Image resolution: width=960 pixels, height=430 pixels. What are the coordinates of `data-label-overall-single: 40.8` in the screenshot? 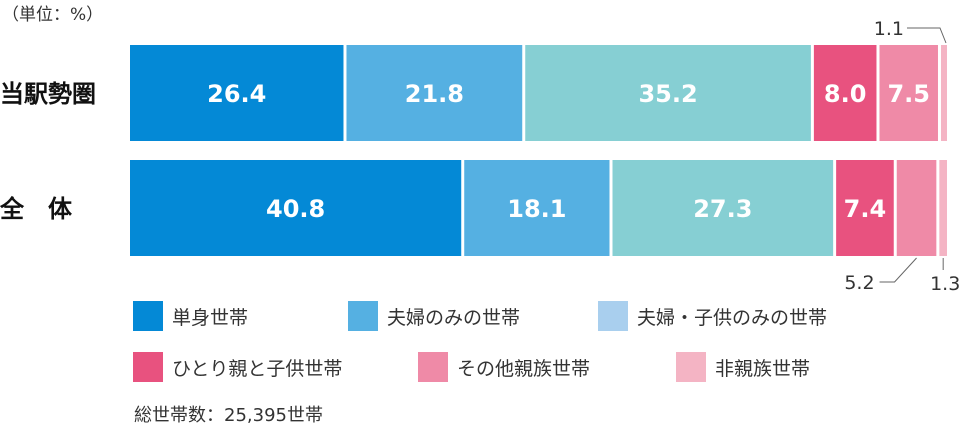 It's located at (295, 209).